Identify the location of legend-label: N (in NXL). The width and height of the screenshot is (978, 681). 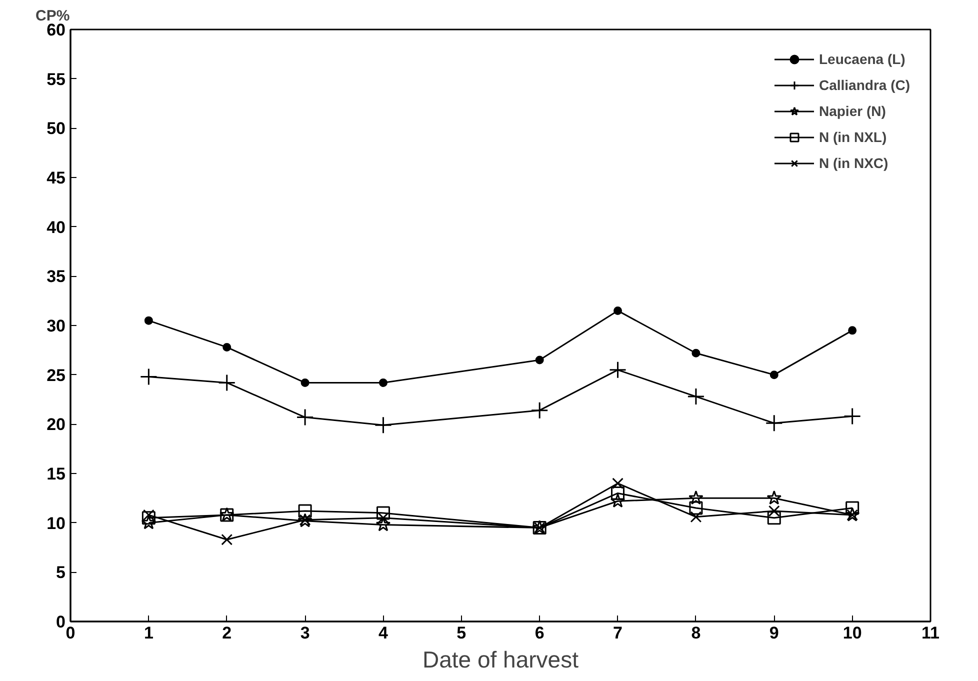
(852, 137).